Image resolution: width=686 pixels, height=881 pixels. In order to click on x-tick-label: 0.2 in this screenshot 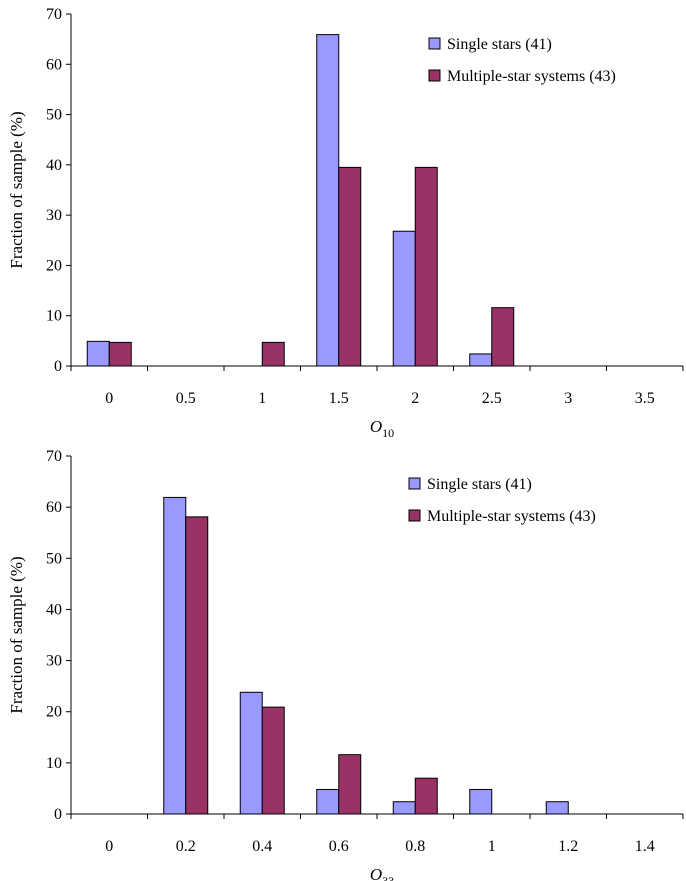, I will do `click(186, 846)`.